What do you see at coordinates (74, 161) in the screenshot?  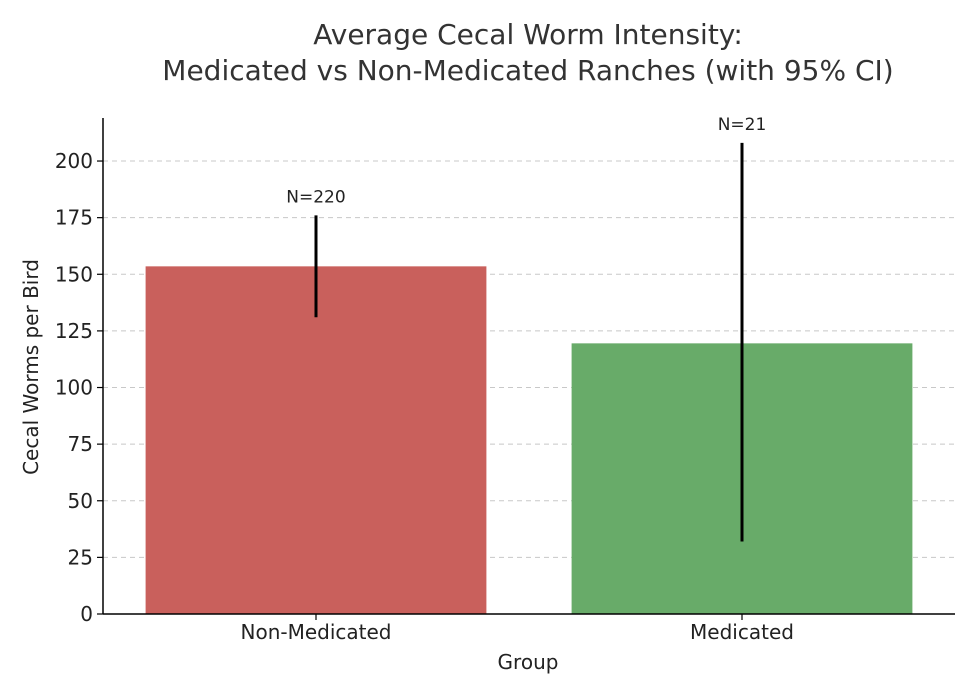 I see `y-tick-label: 200` at bounding box center [74, 161].